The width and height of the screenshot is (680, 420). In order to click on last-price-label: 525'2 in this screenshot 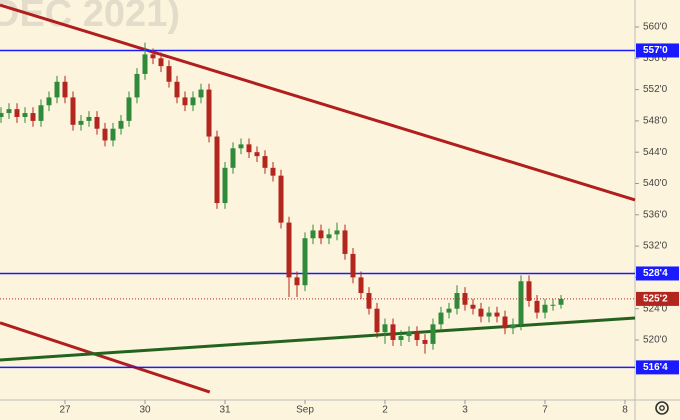, I will do `click(655, 299)`.